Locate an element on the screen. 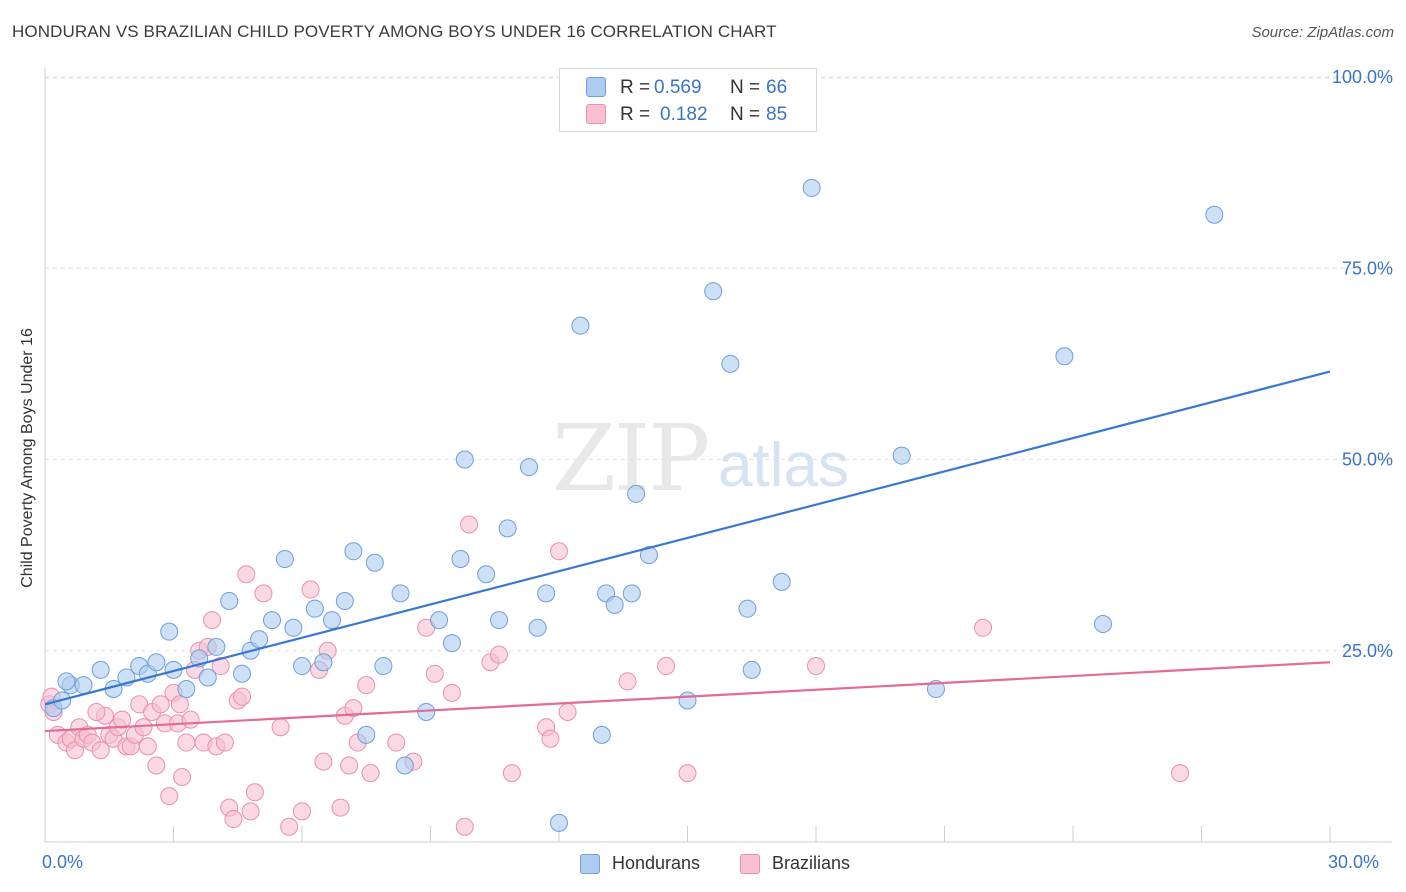  legend-label: Hondurans is located at coordinates (656, 863).